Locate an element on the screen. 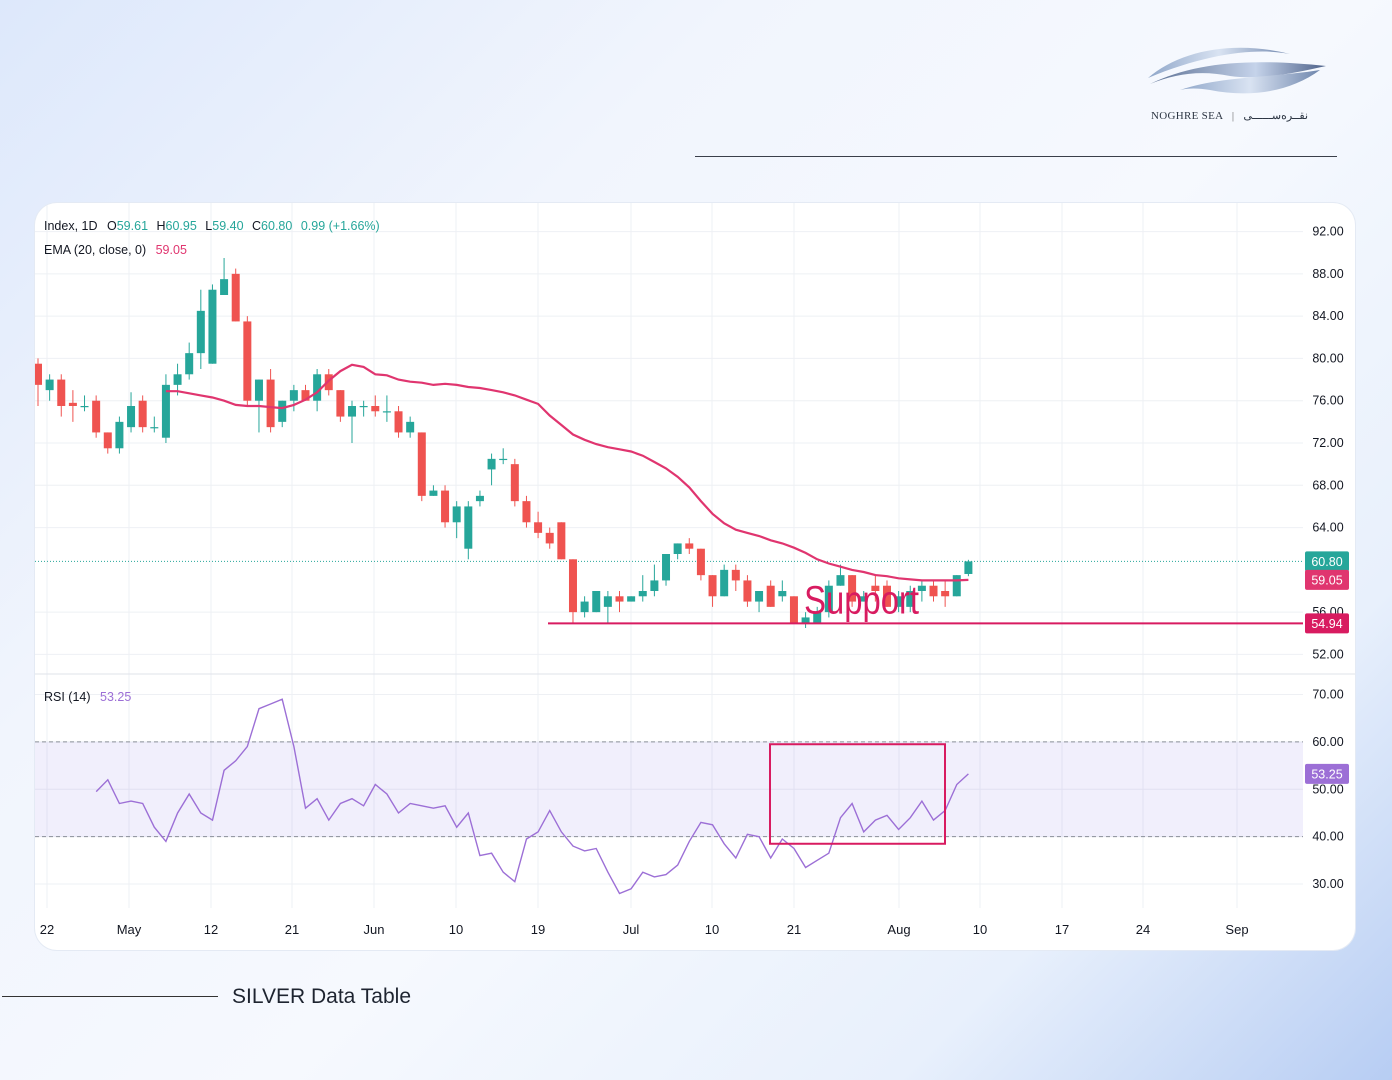  rsi-tick-label: 60.00 is located at coordinates (1327, 742).